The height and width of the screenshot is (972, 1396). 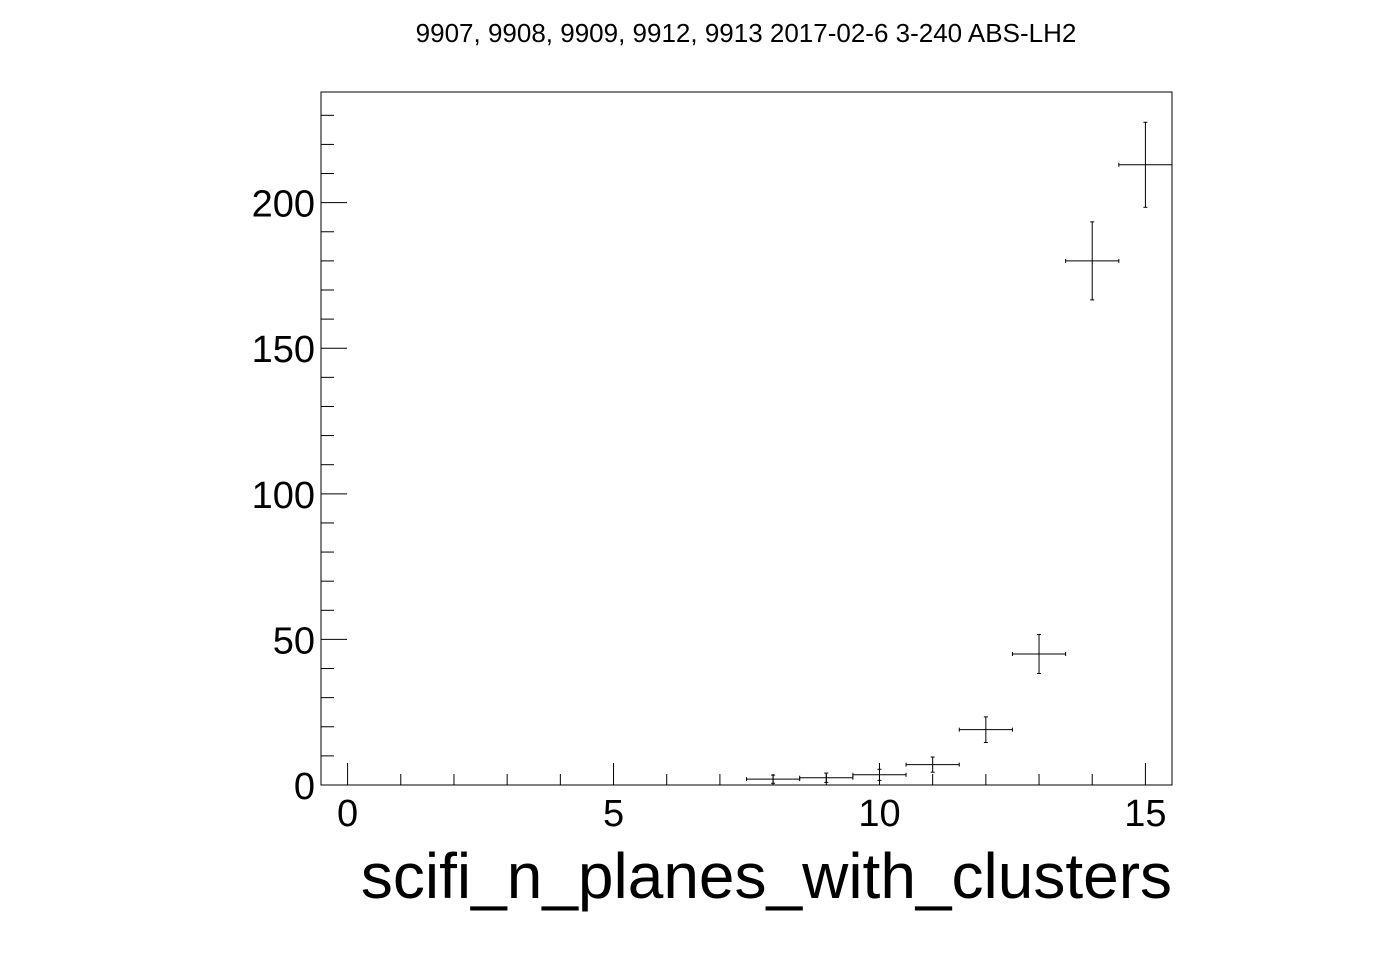 What do you see at coordinates (613, 814) in the screenshot?
I see `x-tick-label: 5` at bounding box center [613, 814].